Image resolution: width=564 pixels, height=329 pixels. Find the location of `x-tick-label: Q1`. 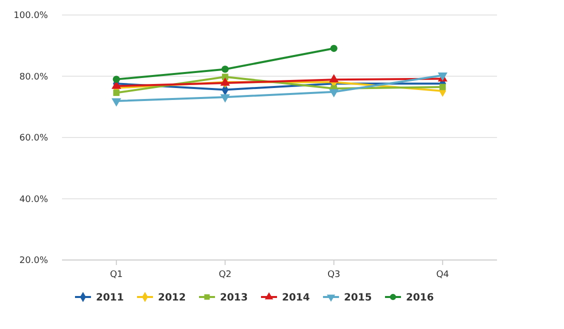

x-tick-label: Q1 is located at coordinates (116, 275).